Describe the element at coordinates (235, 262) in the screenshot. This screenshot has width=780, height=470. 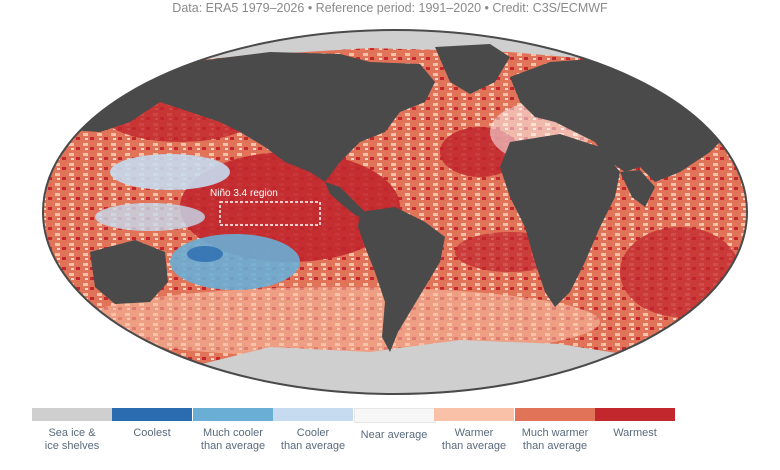
I see `anomaly-much-cooler-sw` at that location.